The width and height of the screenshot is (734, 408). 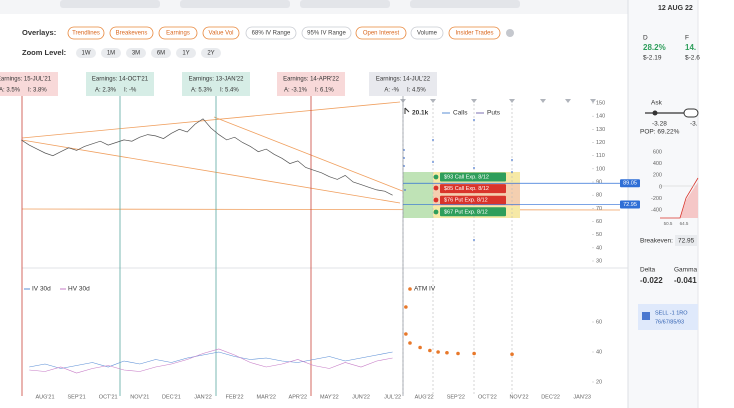 What do you see at coordinates (79, 289) in the screenshot?
I see `legend-label: HV 30d` at bounding box center [79, 289].